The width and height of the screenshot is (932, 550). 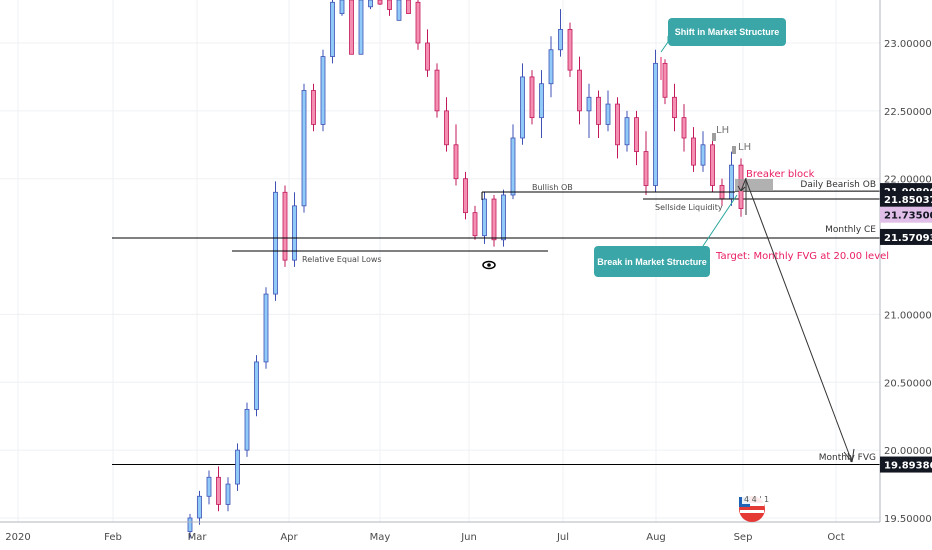 I want to click on price-tag-label: 21.73500, so click(x=908, y=216).